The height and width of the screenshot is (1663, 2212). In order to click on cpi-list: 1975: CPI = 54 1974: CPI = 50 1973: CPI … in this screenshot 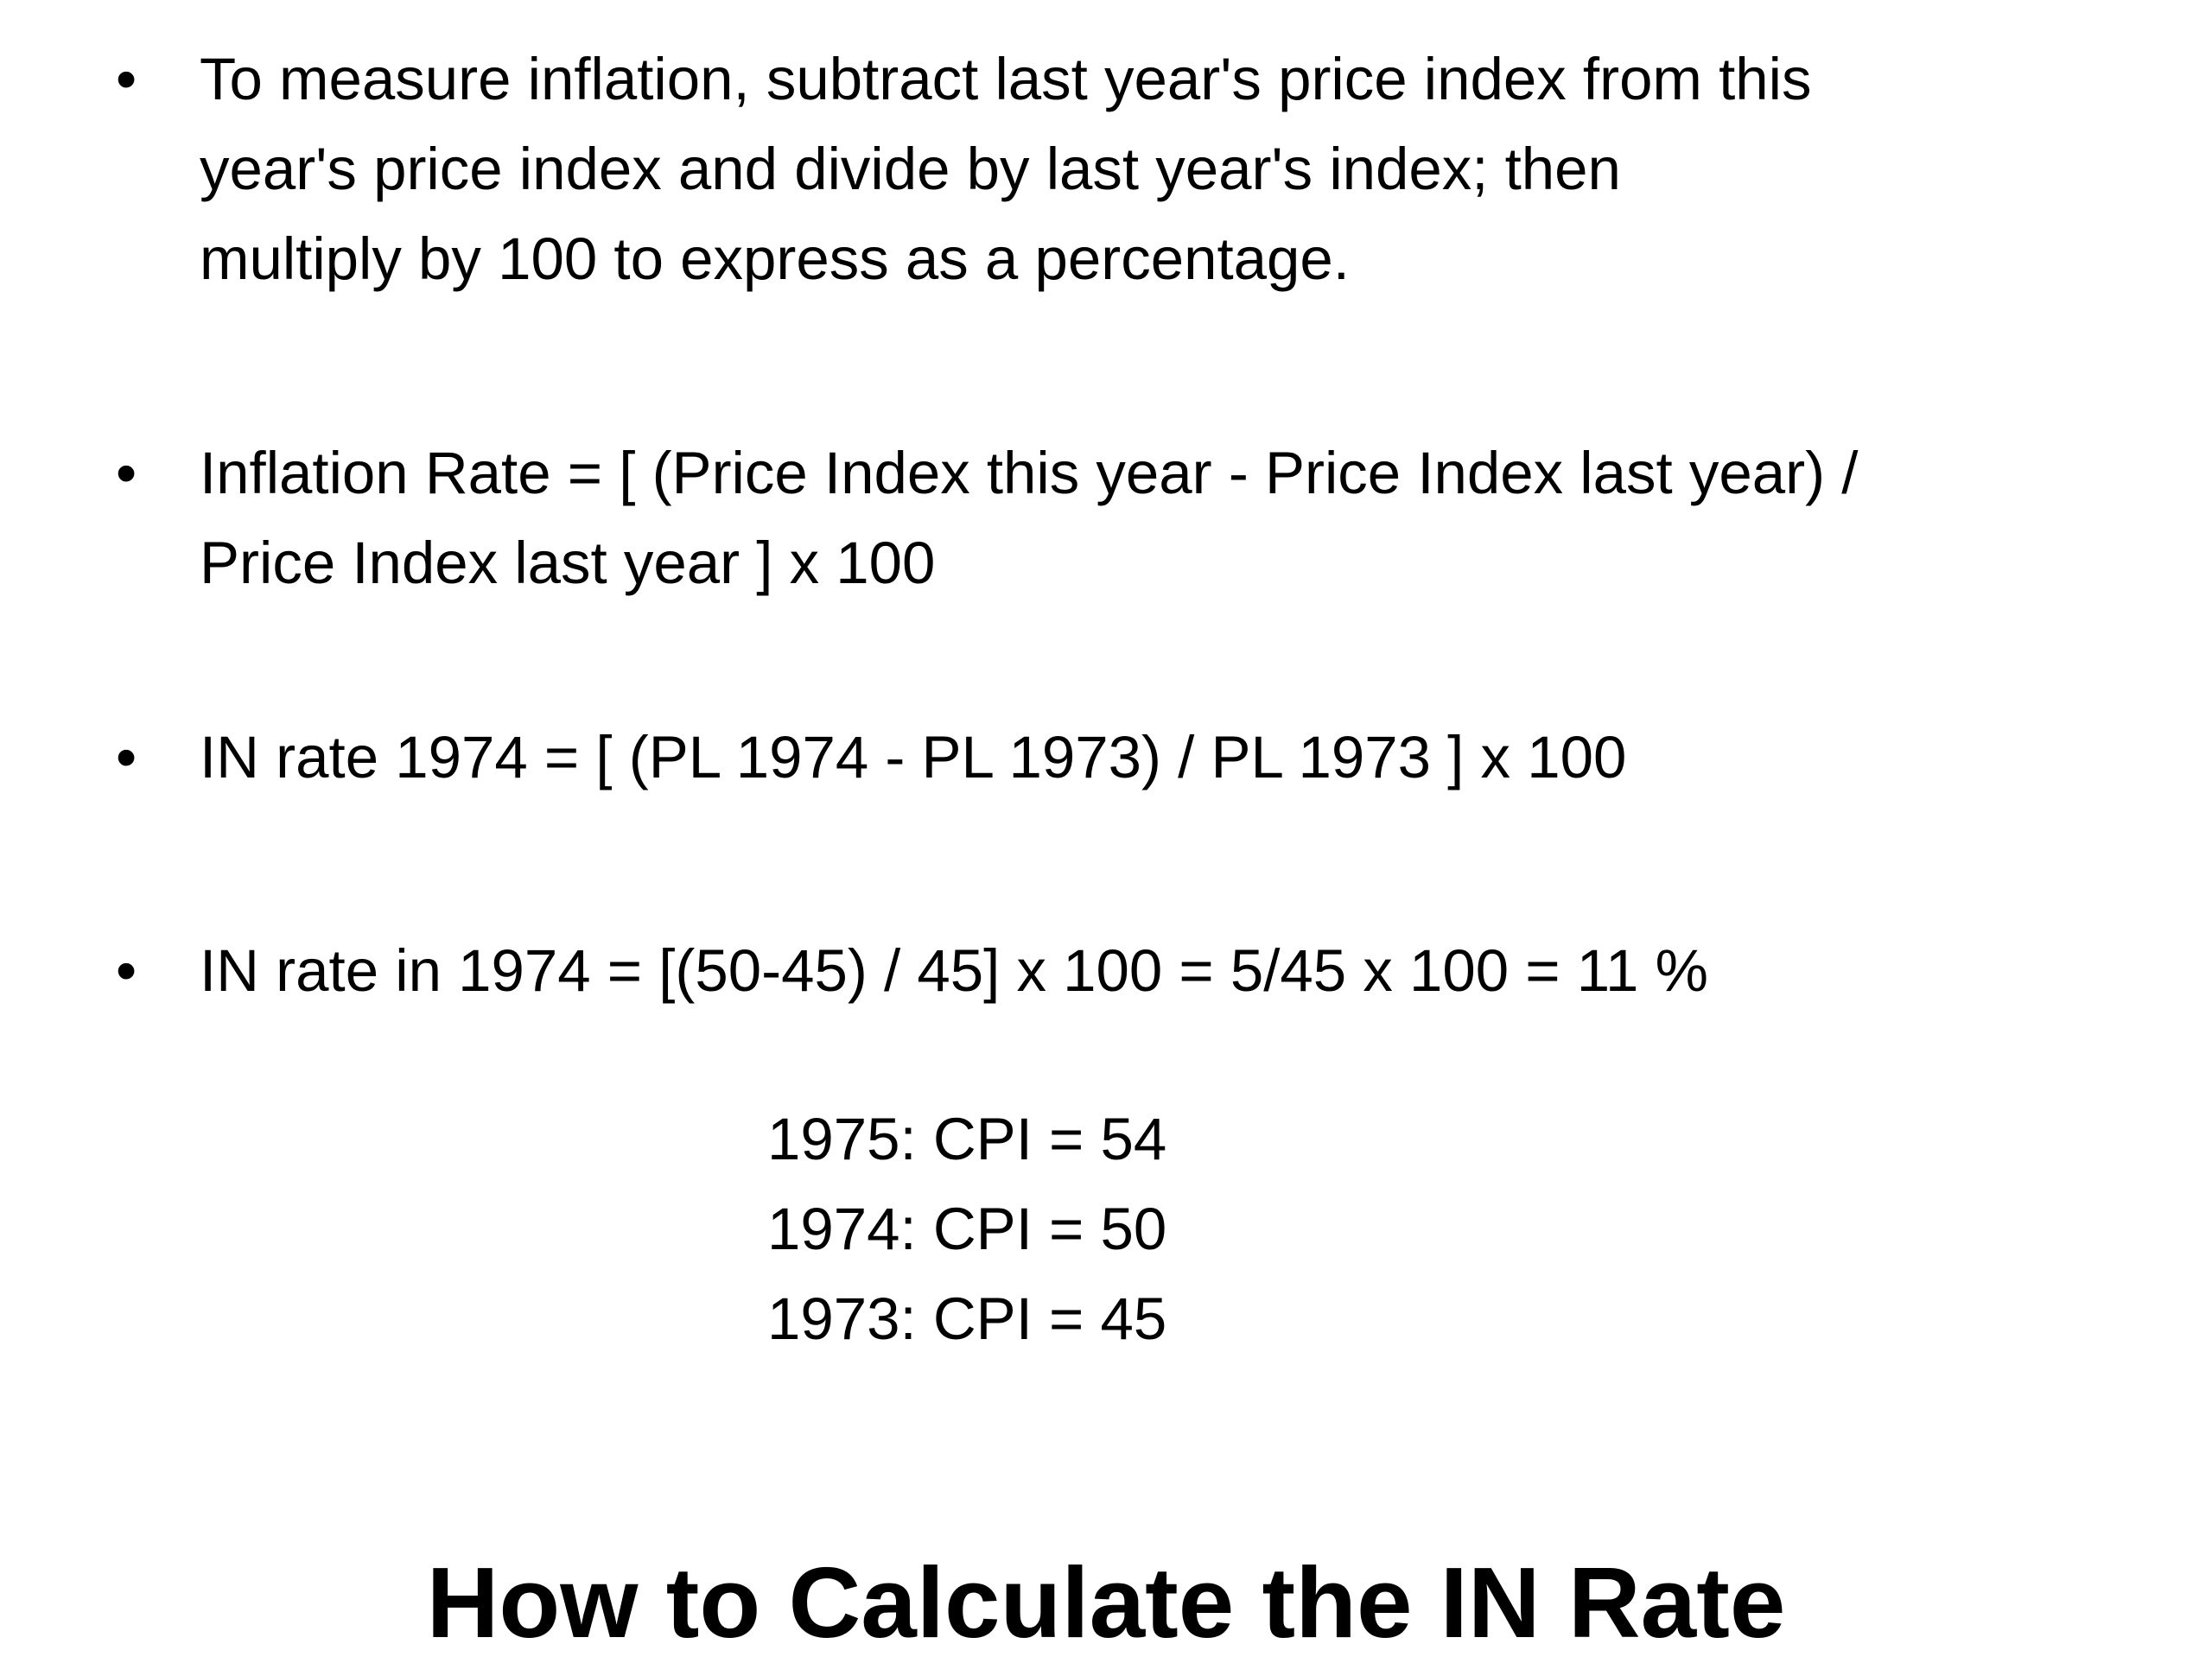, I will do `click(967, 1229)`.